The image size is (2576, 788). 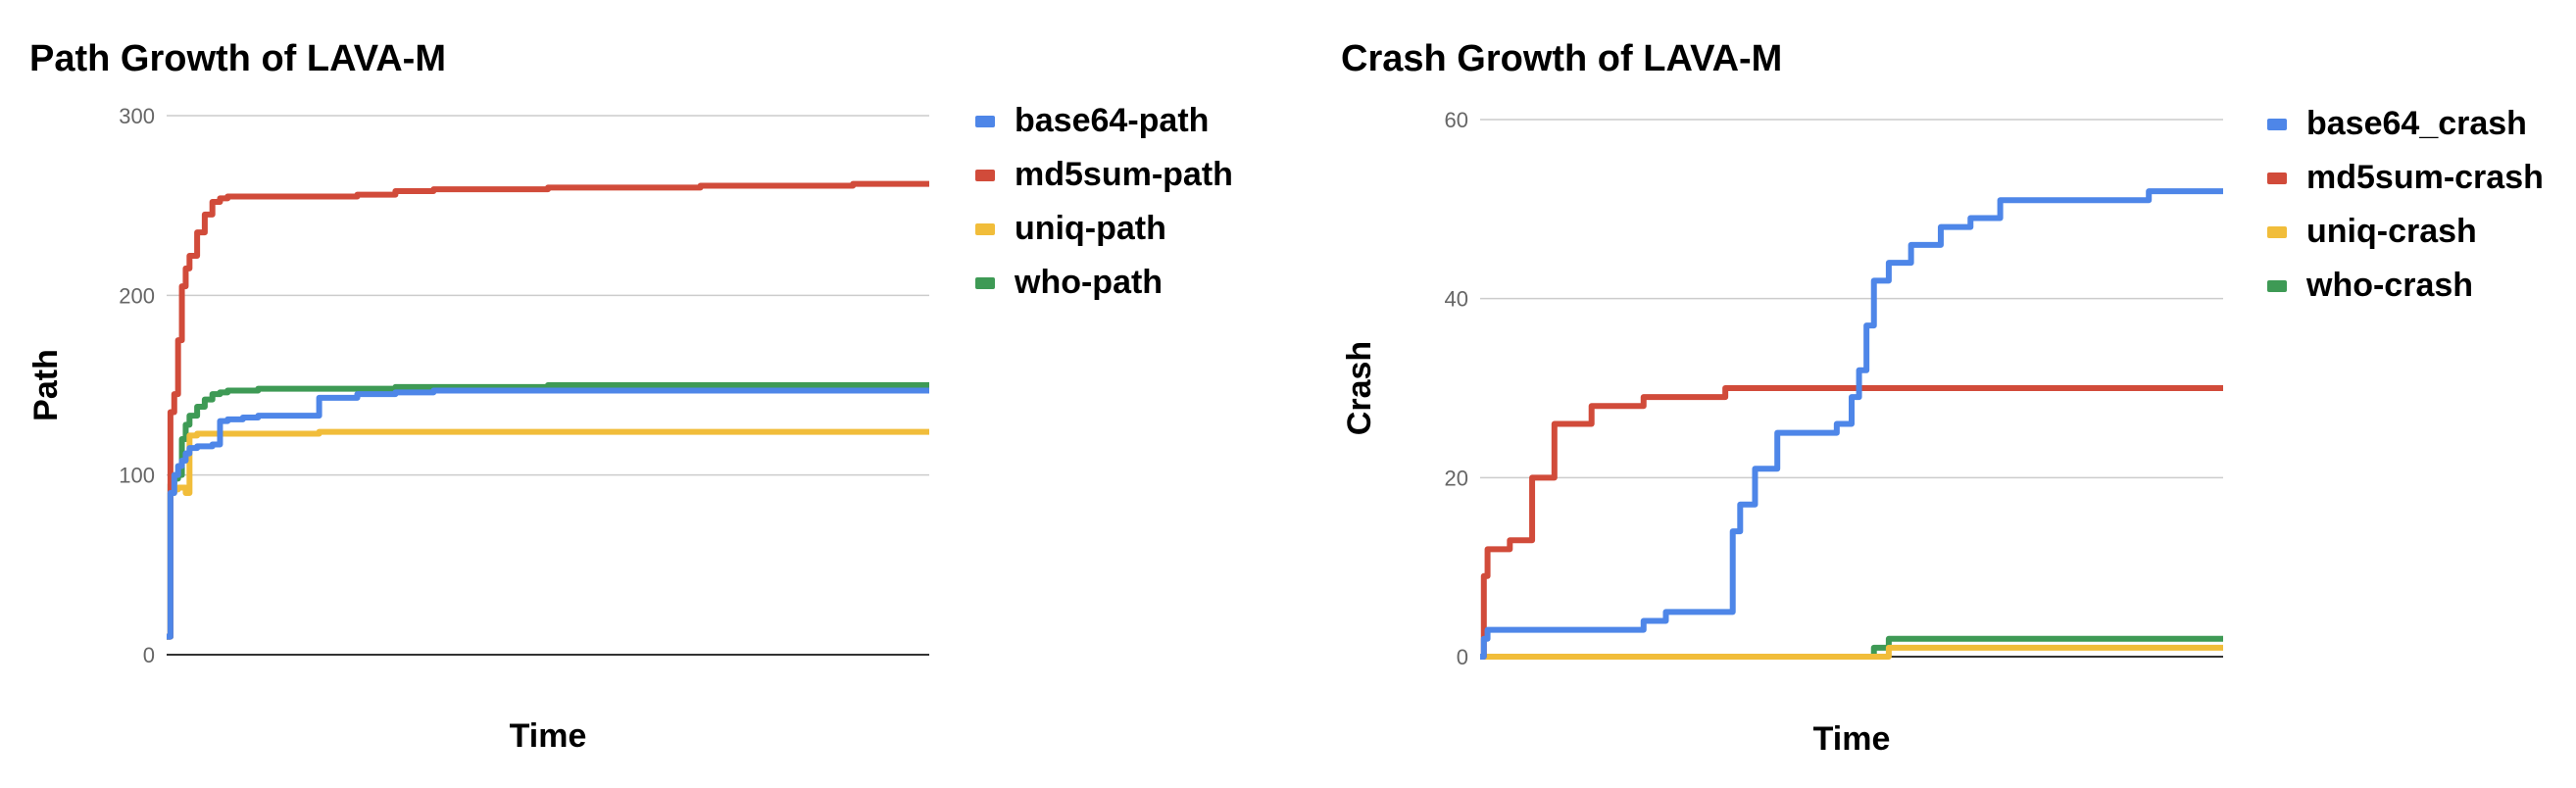 What do you see at coordinates (1456, 478) in the screenshot?
I see `y-tick-label: 20` at bounding box center [1456, 478].